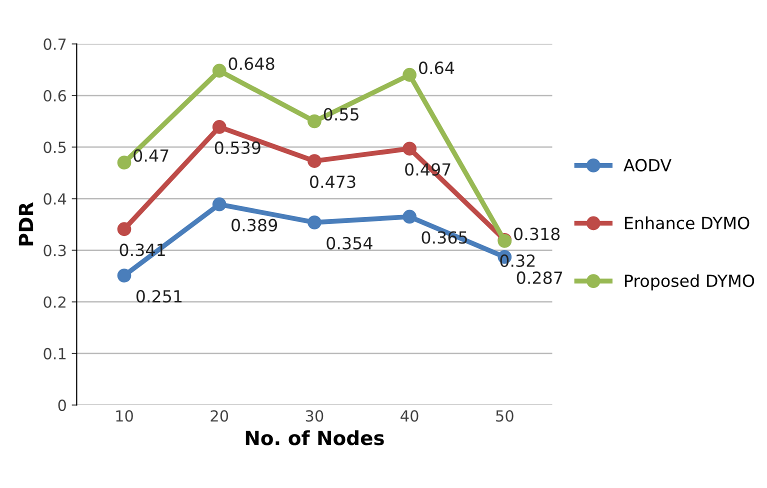  I want to click on y-tick-label: 0.3, so click(55, 250).